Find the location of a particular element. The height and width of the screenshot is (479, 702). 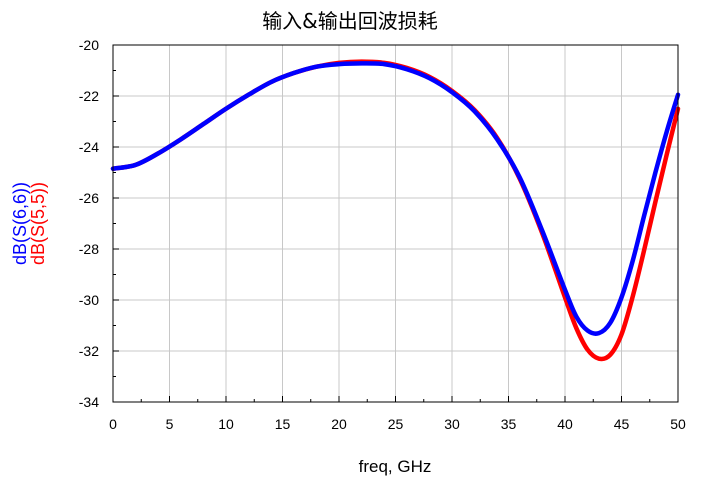

y-tick-label: -24 is located at coordinates (89, 147).